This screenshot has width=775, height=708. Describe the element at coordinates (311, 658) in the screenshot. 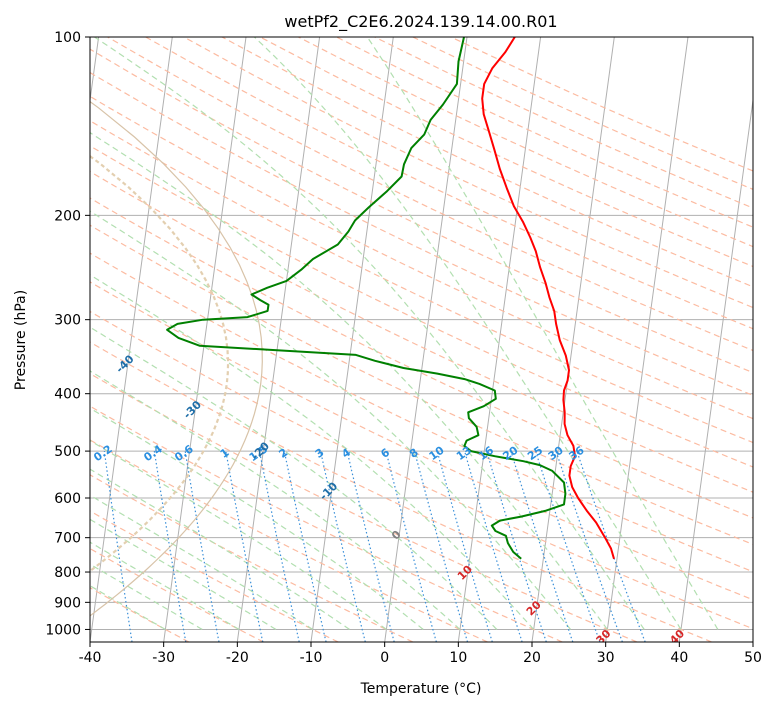

I see `x-tick-label: -10` at that location.